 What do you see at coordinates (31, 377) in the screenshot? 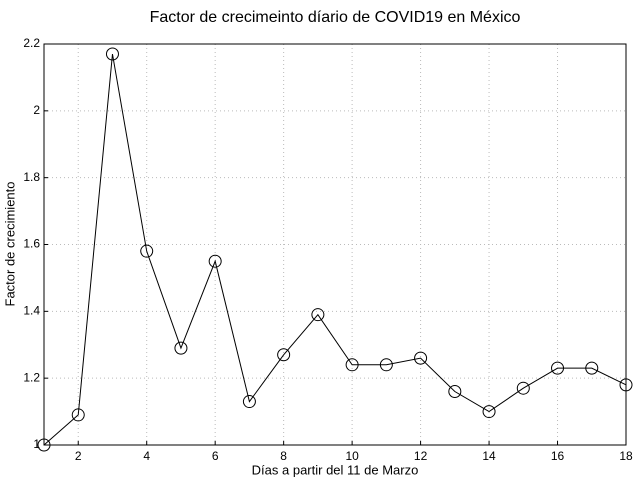
I see `y-tick-label: 1.2` at bounding box center [31, 377].